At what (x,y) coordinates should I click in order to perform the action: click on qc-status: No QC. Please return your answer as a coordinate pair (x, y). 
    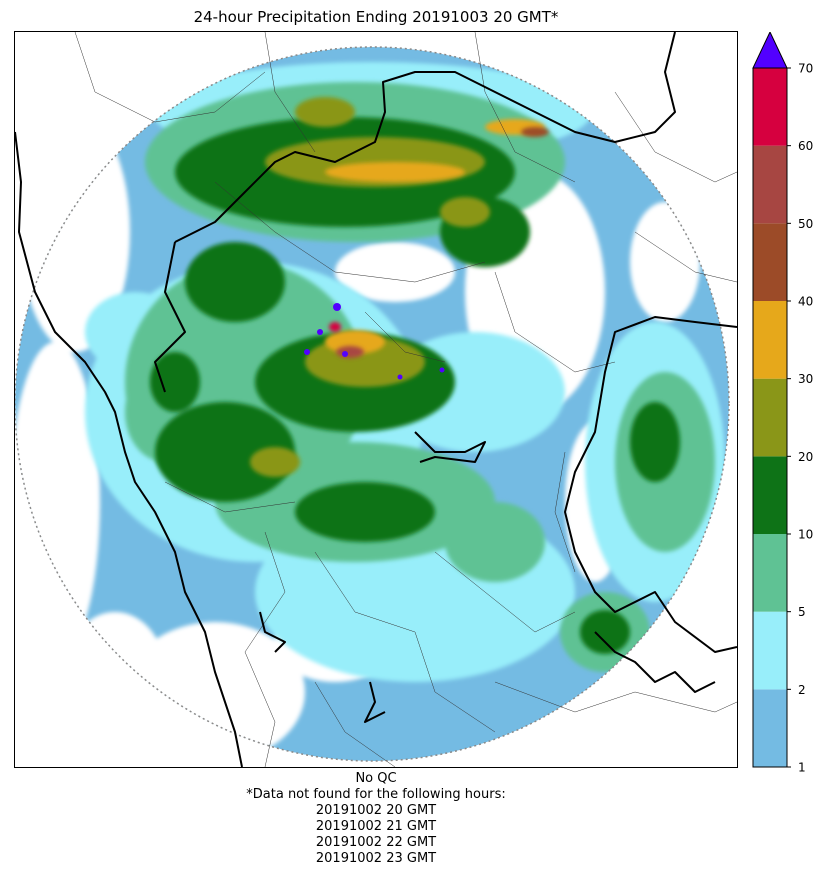
    Looking at the image, I should click on (376, 778).